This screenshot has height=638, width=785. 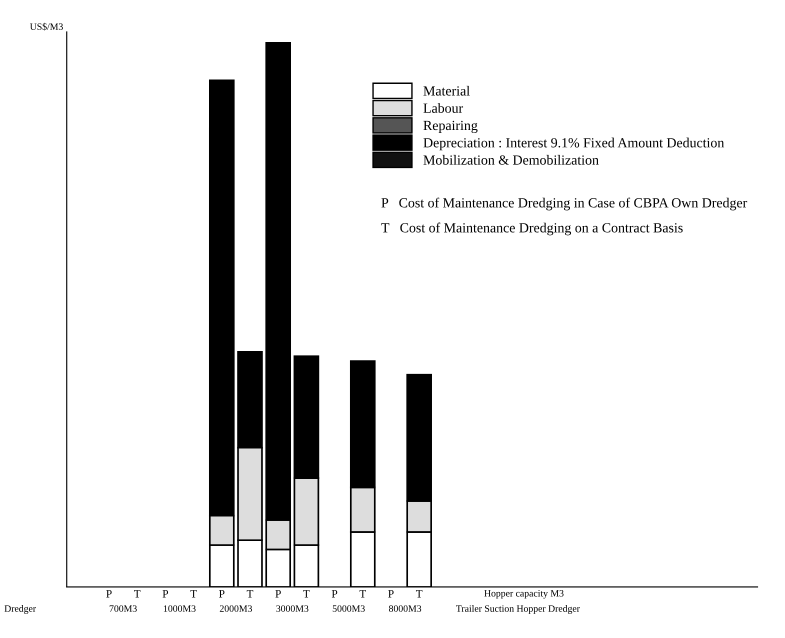 I want to click on y-axis-title: US$/M3, so click(x=46, y=26).